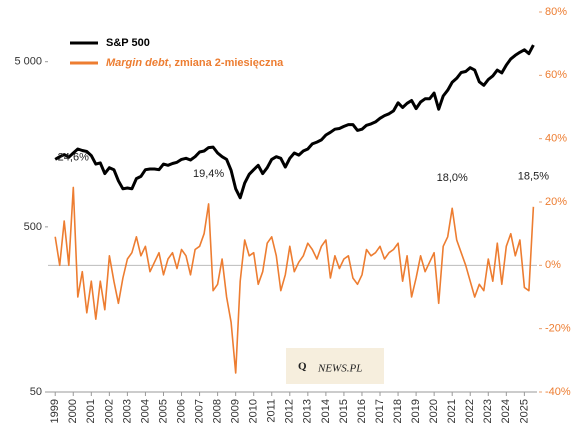 The width and height of the screenshot is (578, 437). I want to click on y-tick-label: 50, so click(36, 392).